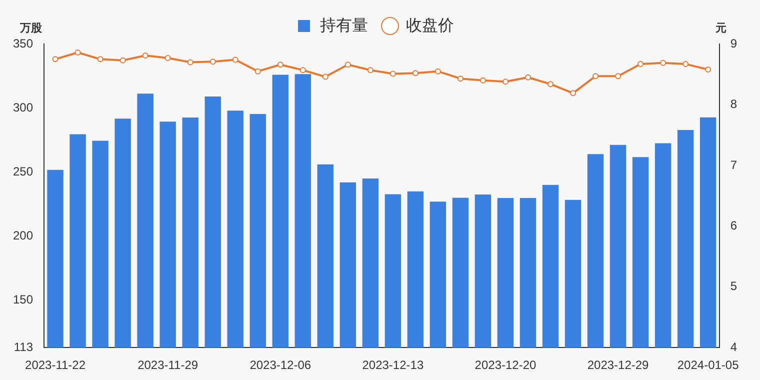 The image size is (760, 380). I want to click on legend-label: 持有量, so click(344, 25).